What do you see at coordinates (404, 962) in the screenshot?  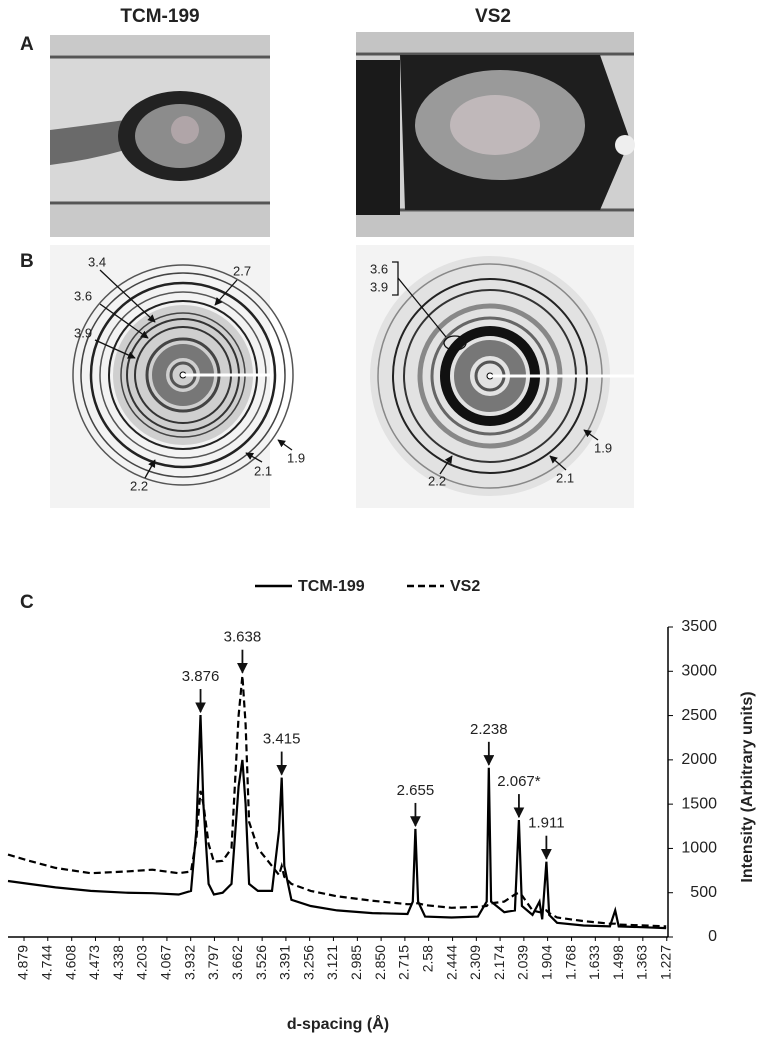 I see `x-tick-label: 2.715` at bounding box center [404, 962].